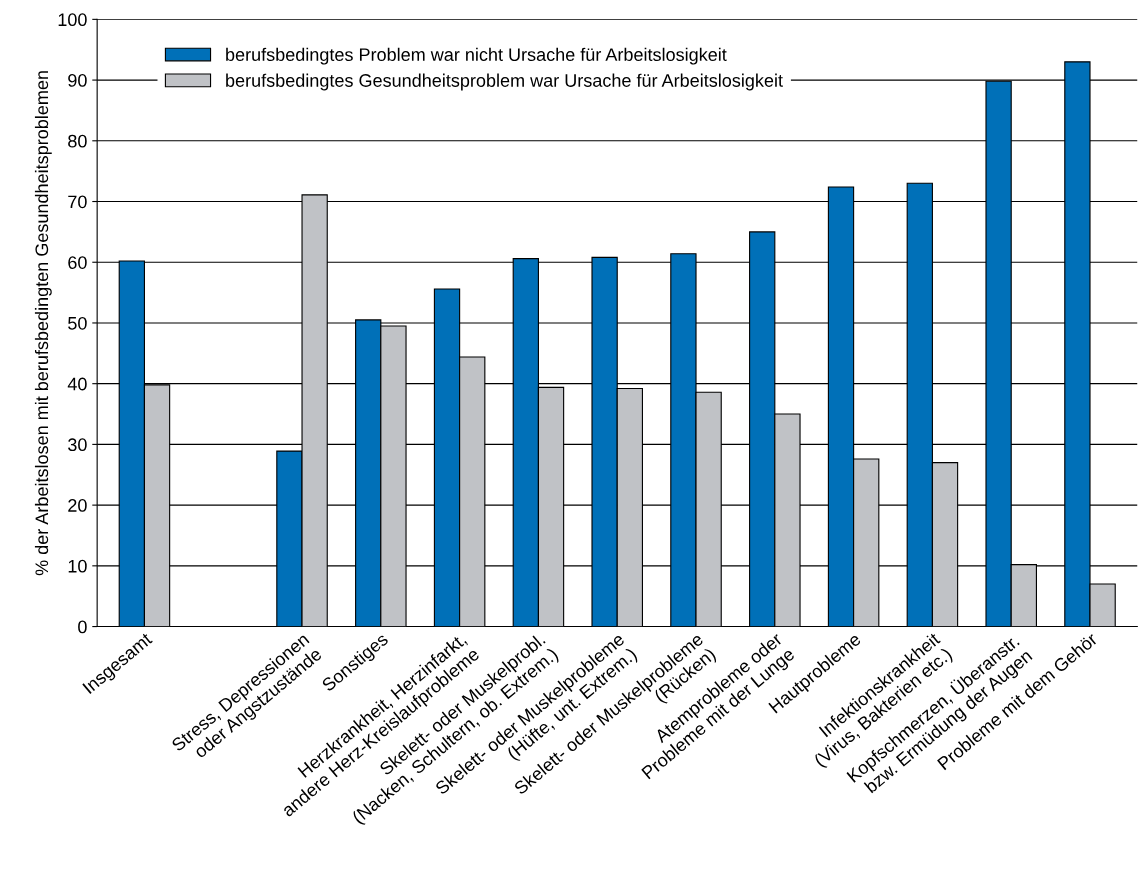  What do you see at coordinates (77, 80) in the screenshot?
I see `y-tick-label: 90` at bounding box center [77, 80].